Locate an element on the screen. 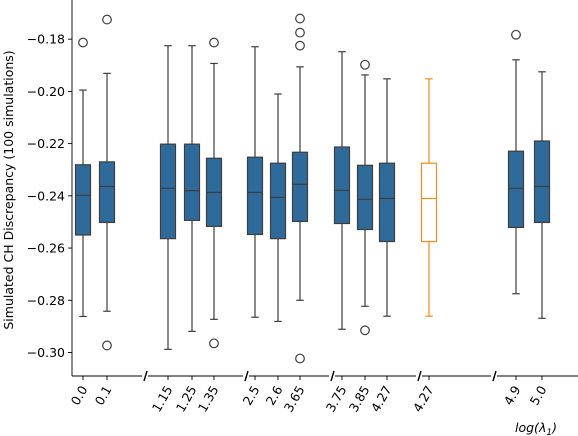 Image resolution: width=578 pixels, height=436 pixels. y-tick-label: −0.18 is located at coordinates (46, 39).